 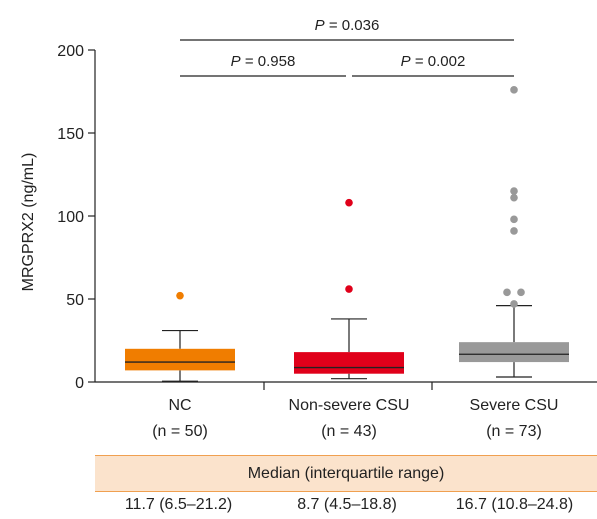 What do you see at coordinates (75, 300) in the screenshot?
I see `y-tick-label: 50` at bounding box center [75, 300].